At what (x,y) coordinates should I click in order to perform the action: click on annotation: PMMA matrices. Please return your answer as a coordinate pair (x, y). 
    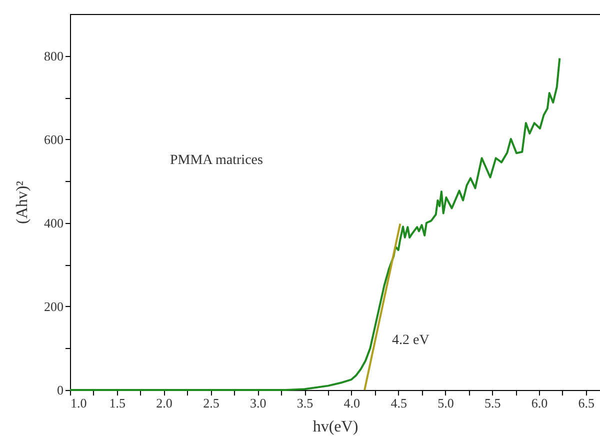
    Looking at the image, I should click on (216, 160).